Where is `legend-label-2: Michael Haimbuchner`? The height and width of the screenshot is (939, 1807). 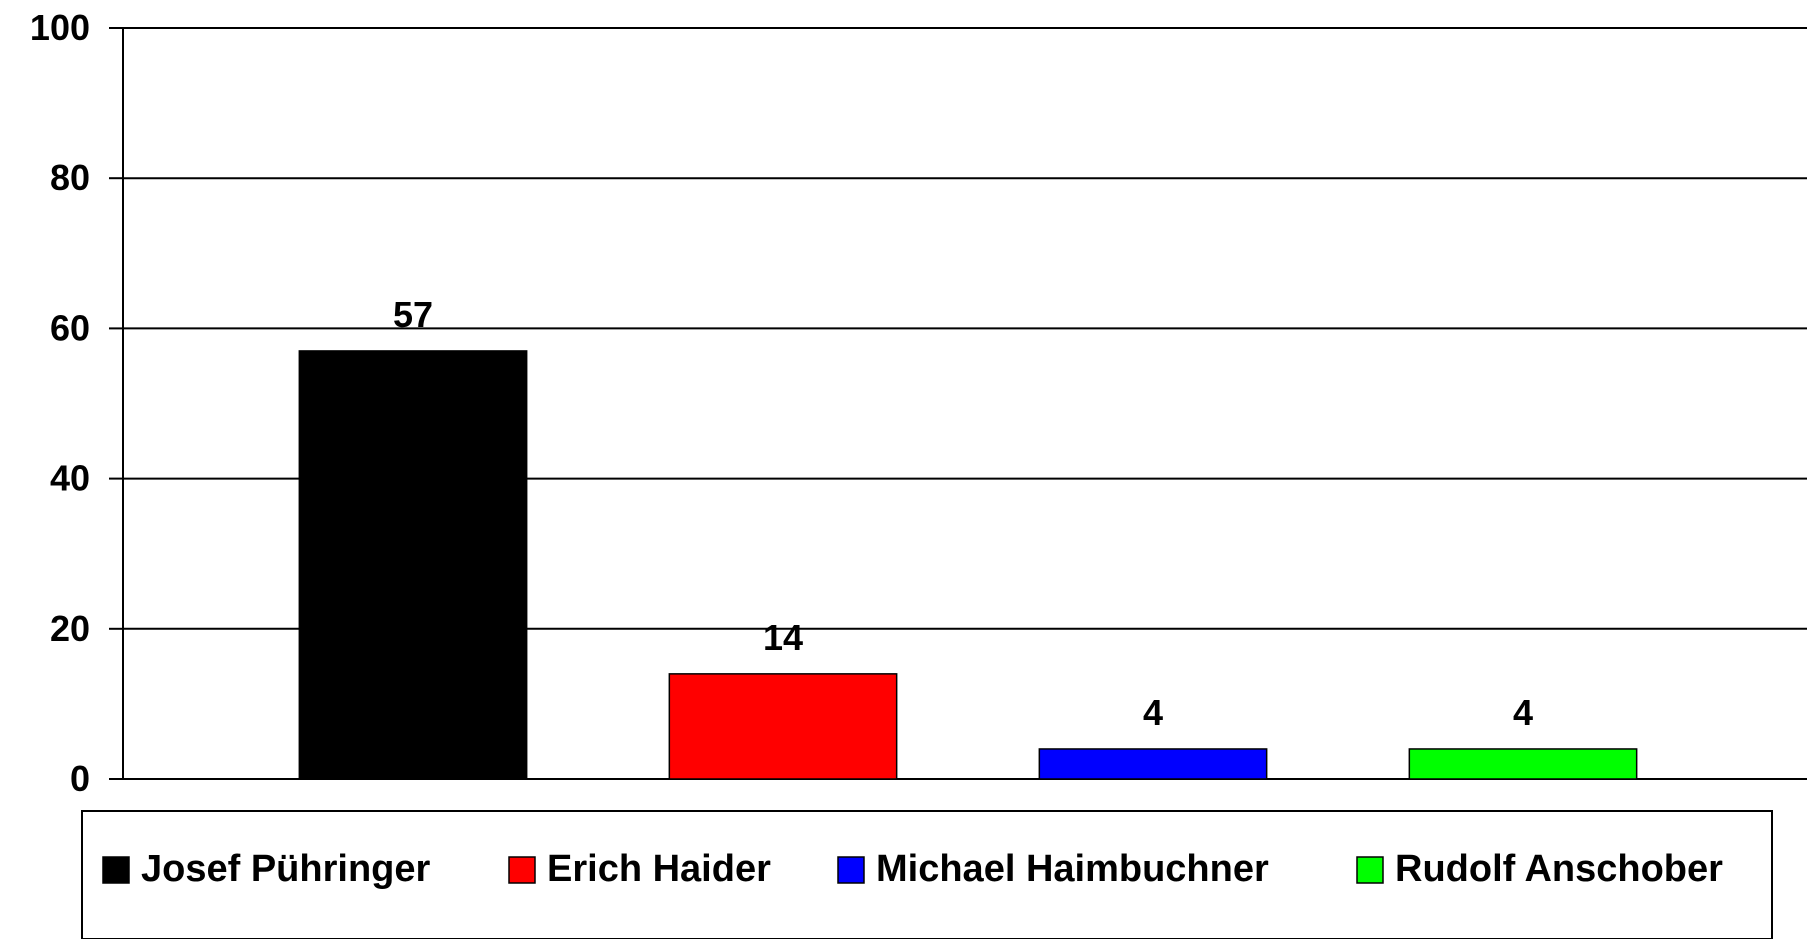
legend-label-2: Michael Haimbuchner is located at coordinates (1072, 869).